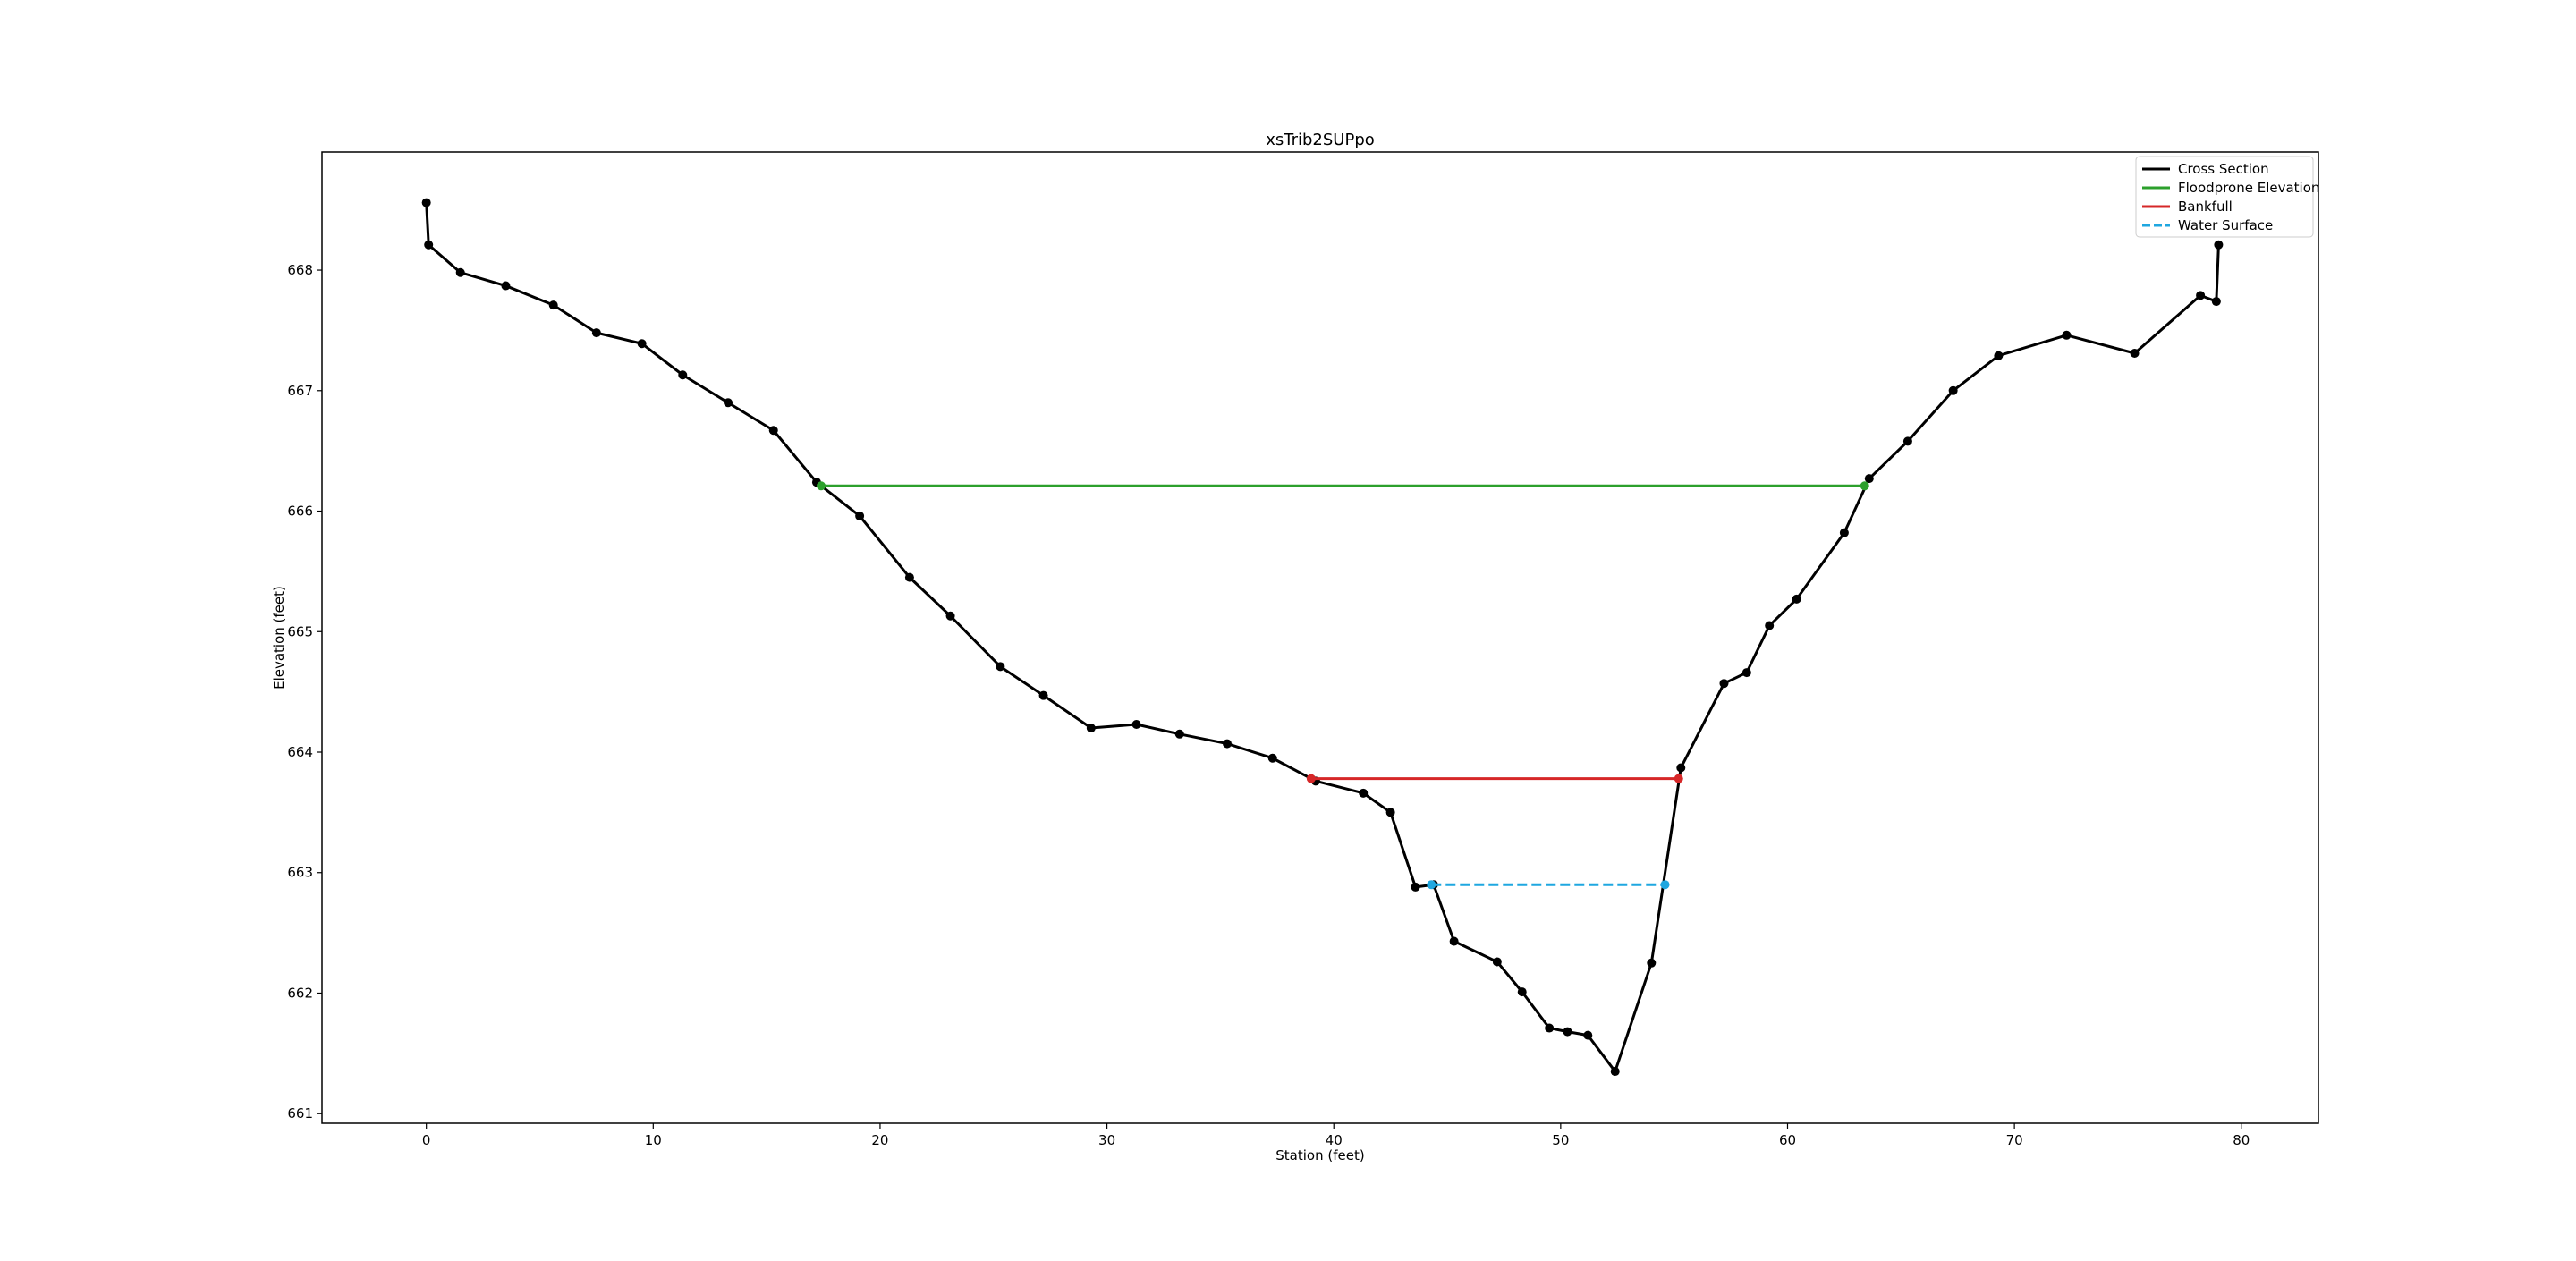 Image resolution: width=2576 pixels, height=1261 pixels. I want to click on y-tick-label: 666, so click(300, 512).